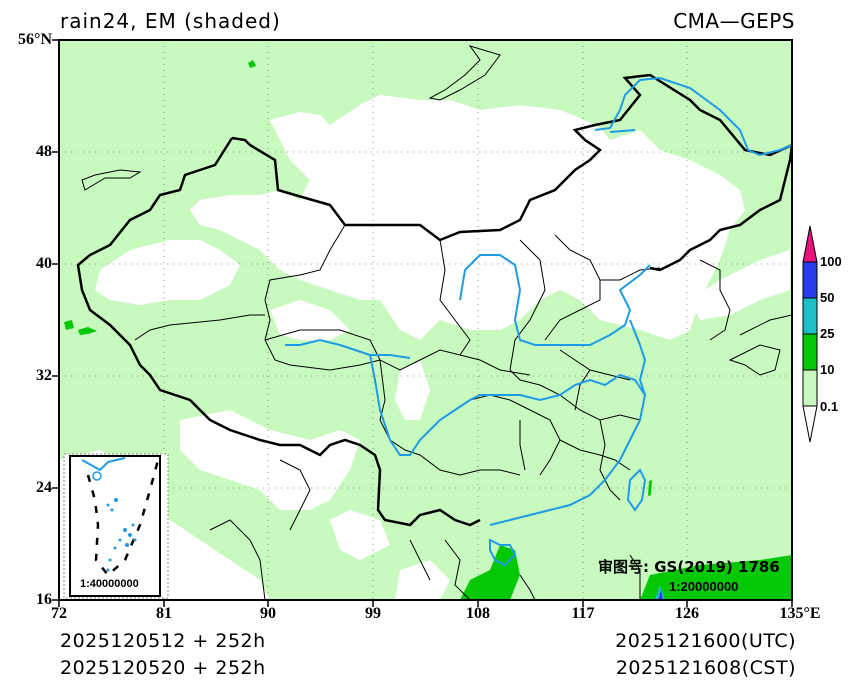  I want to click on colorbar, so click(810, 334).